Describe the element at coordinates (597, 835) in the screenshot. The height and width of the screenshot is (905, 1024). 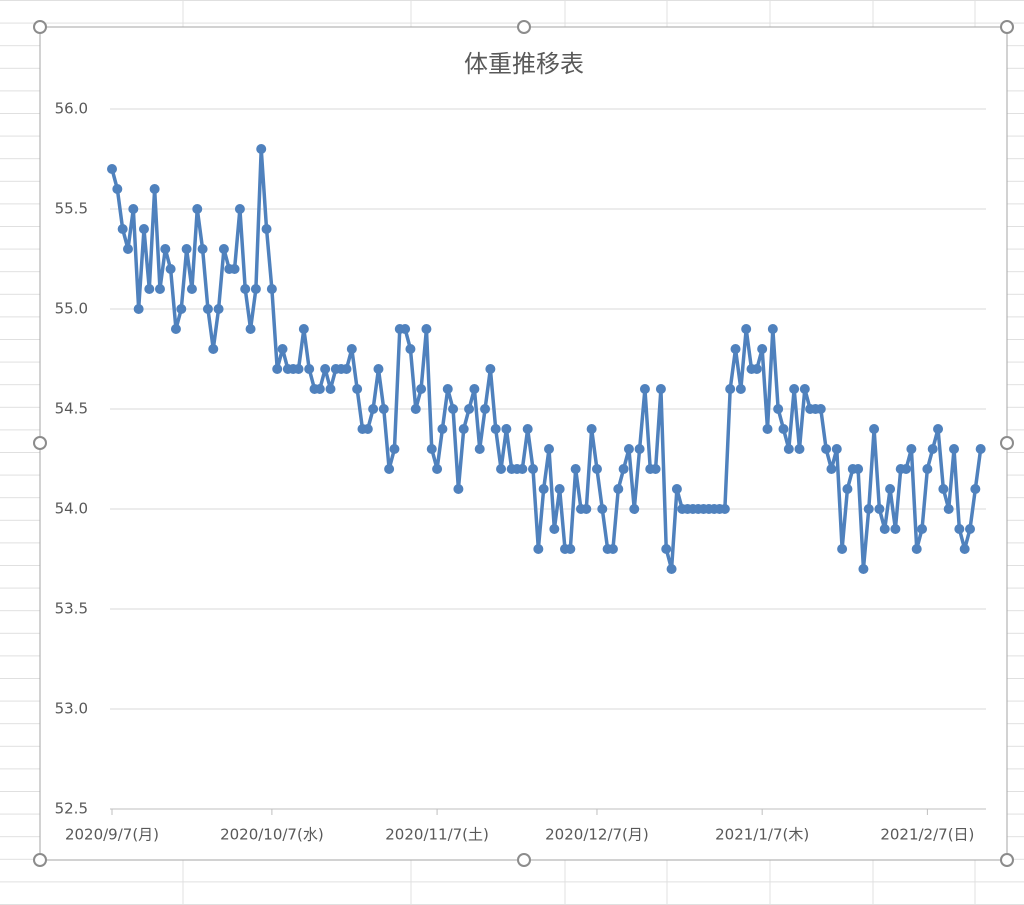
I see `x-tick-label: 2020/12/7(月)` at that location.